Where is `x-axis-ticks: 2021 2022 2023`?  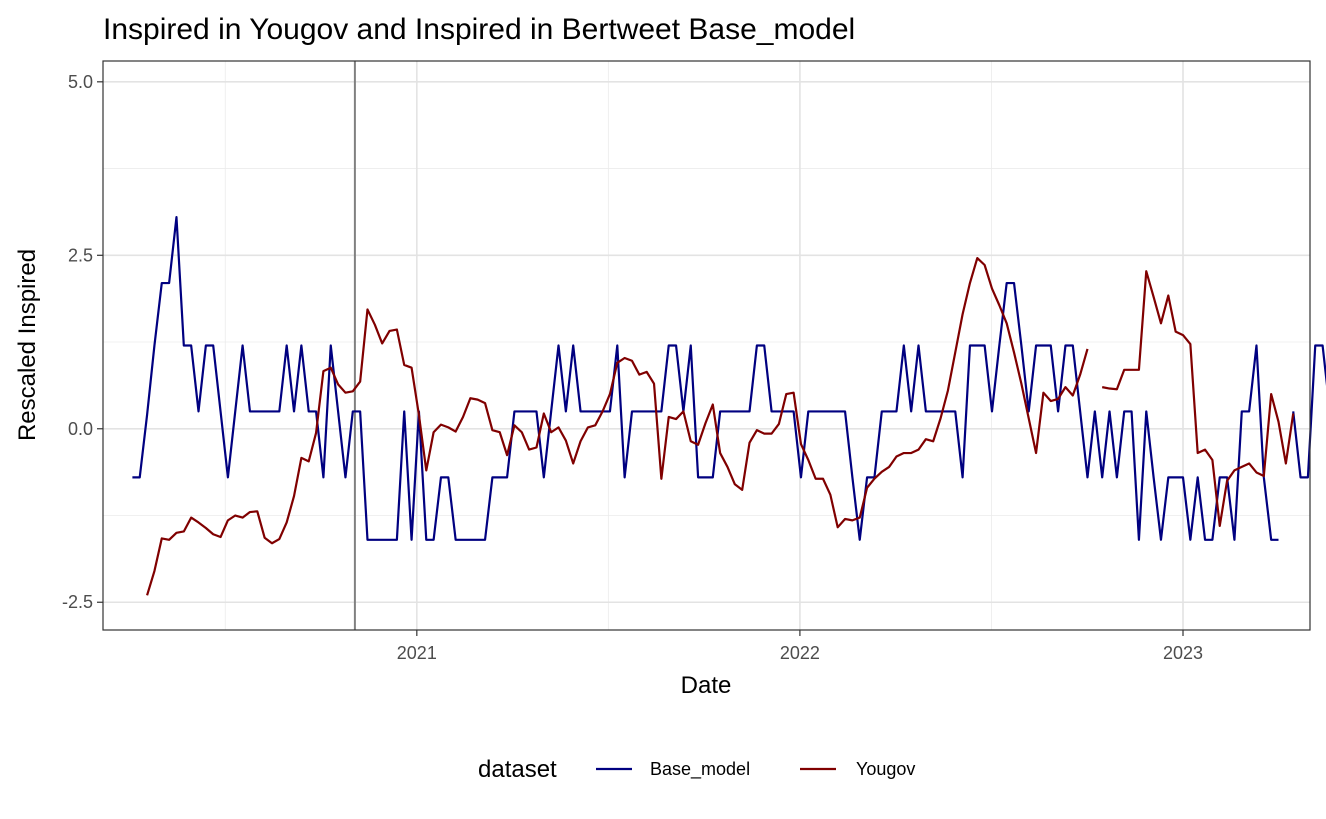
x-axis-ticks: 2021 2022 2023 is located at coordinates (800, 646).